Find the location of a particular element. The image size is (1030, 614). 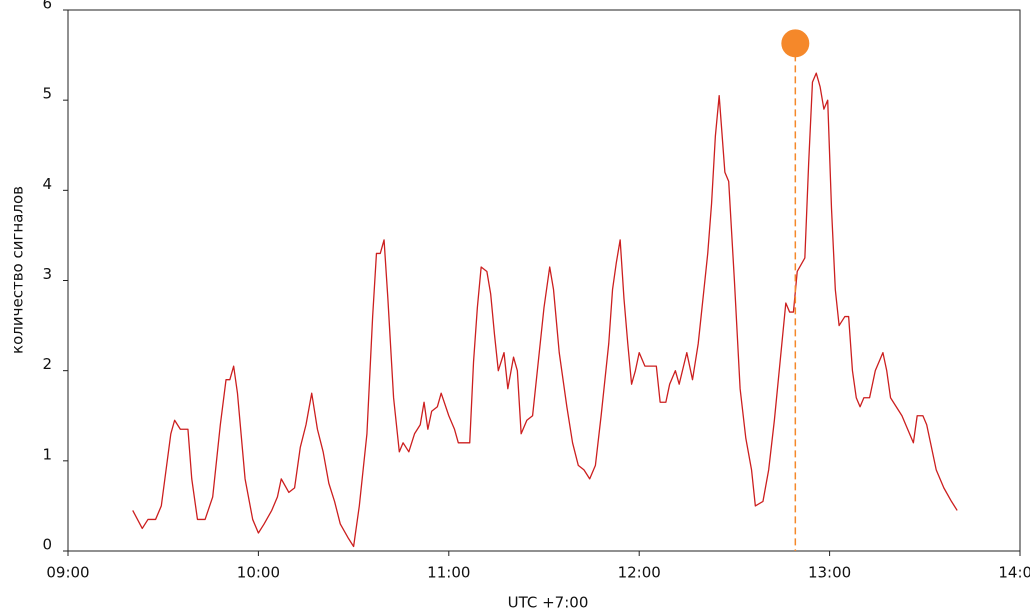

x-tick-label: 11:00 is located at coordinates (448, 573).